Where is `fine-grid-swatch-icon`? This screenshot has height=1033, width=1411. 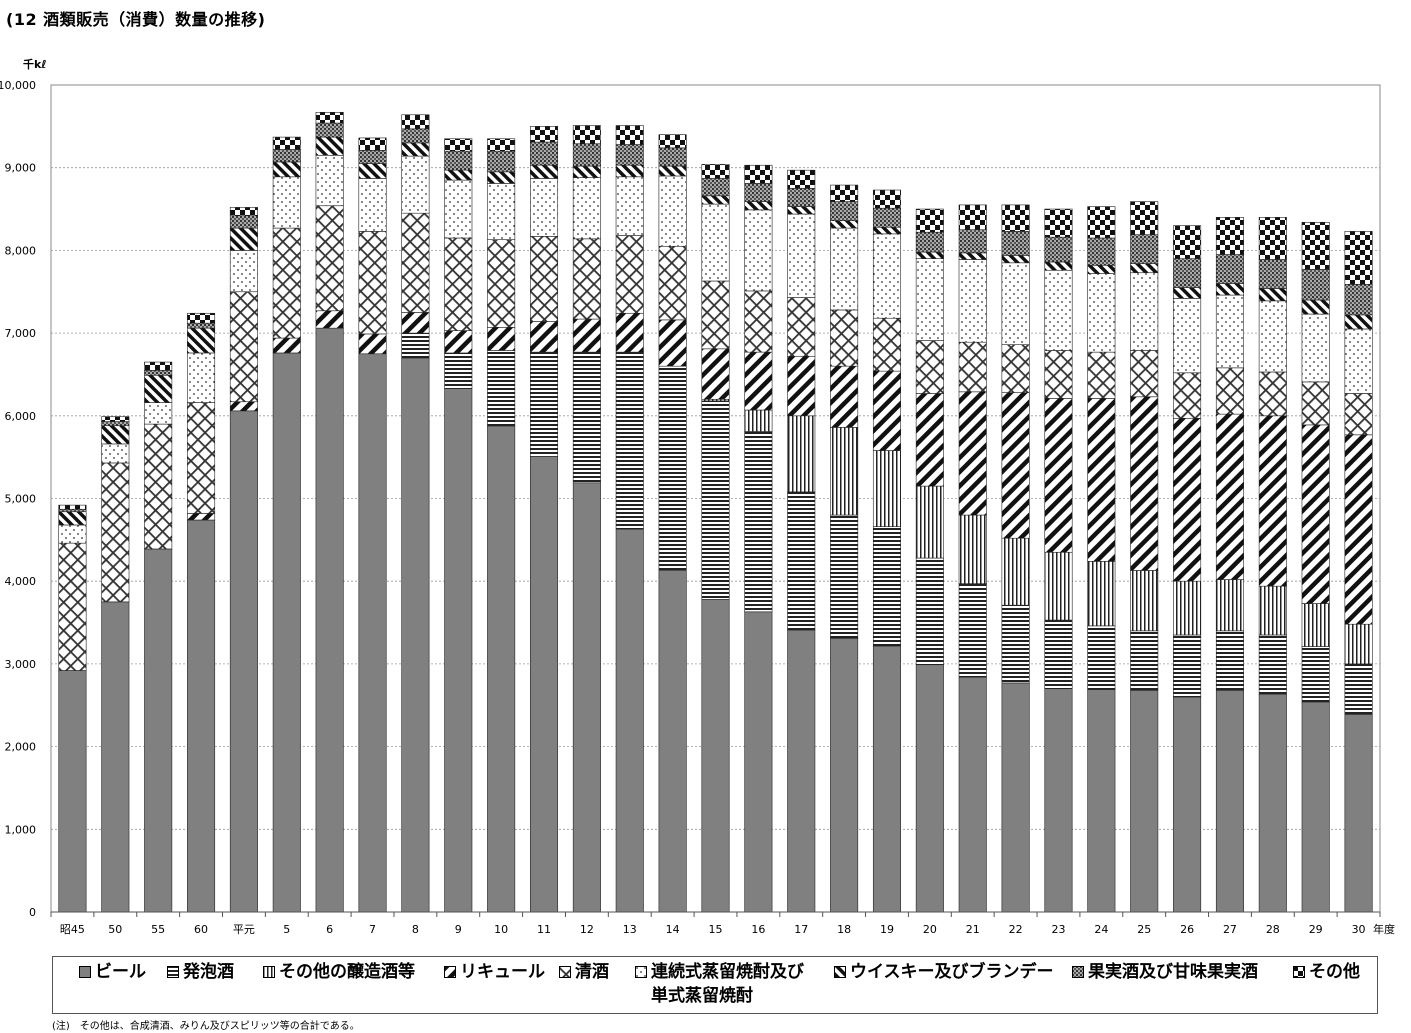
fine-grid-swatch-icon is located at coordinates (1078, 972).